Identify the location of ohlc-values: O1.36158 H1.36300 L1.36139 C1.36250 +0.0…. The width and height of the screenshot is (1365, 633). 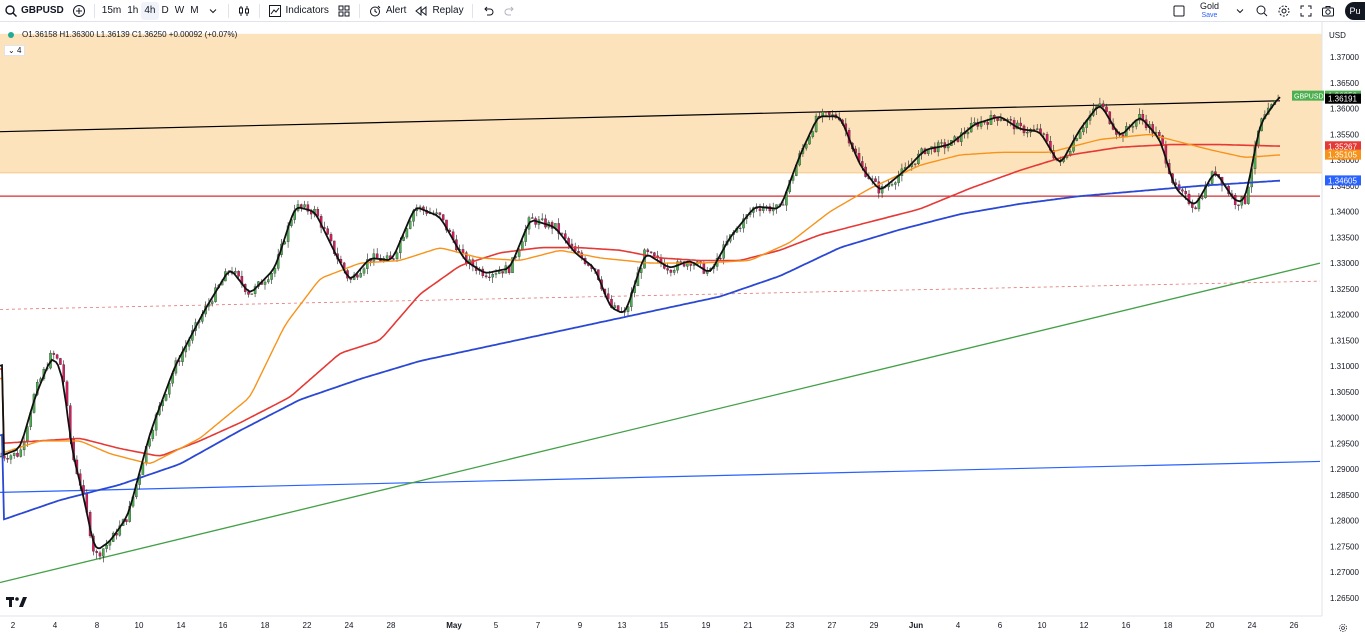
(130, 34).